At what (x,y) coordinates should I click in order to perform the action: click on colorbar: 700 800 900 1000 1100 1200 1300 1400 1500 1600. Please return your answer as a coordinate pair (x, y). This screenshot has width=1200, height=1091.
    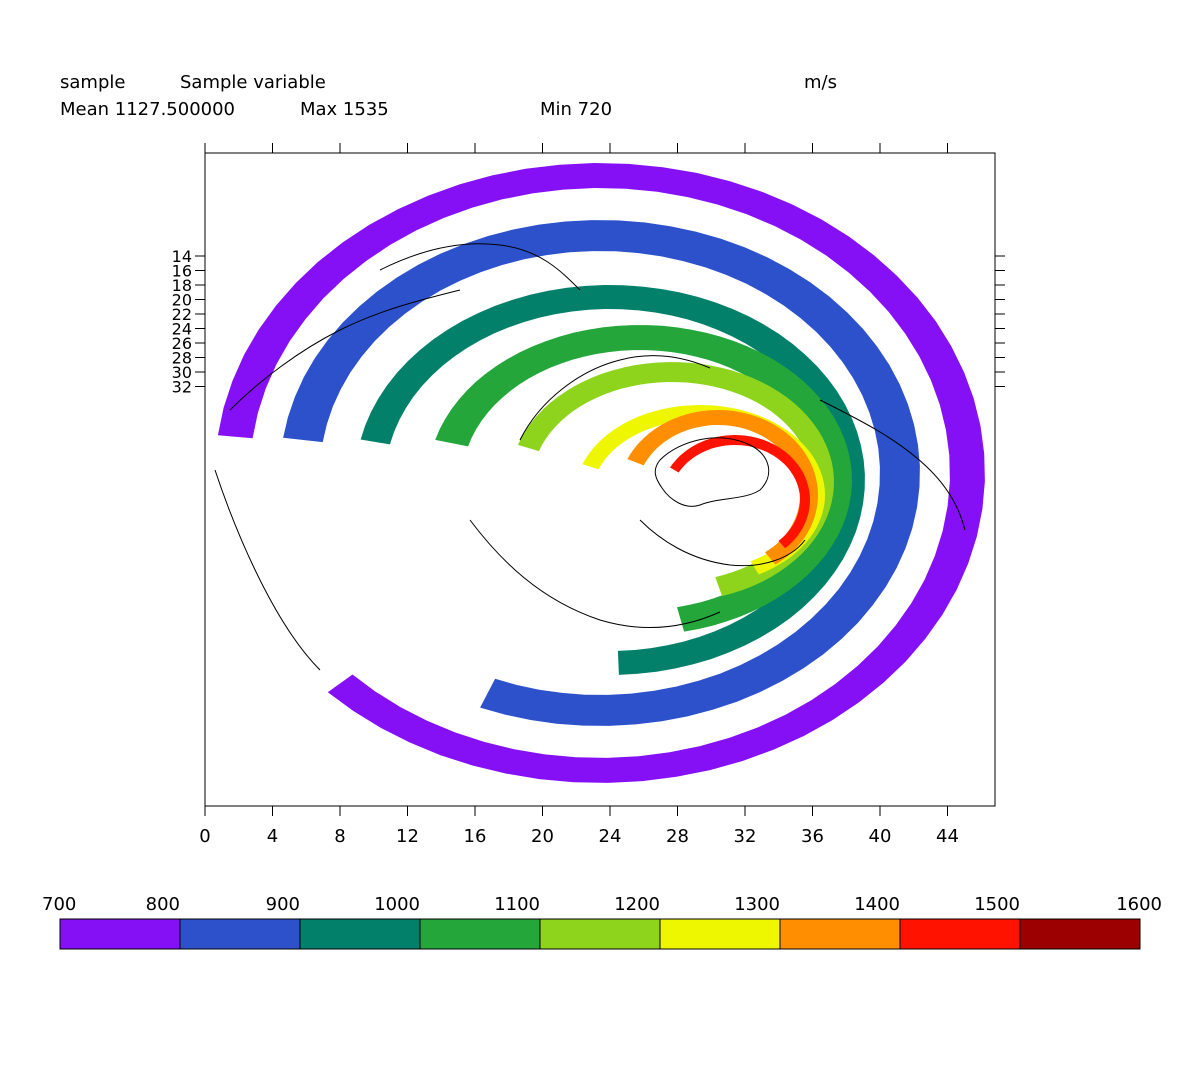
    Looking at the image, I should click on (602, 922).